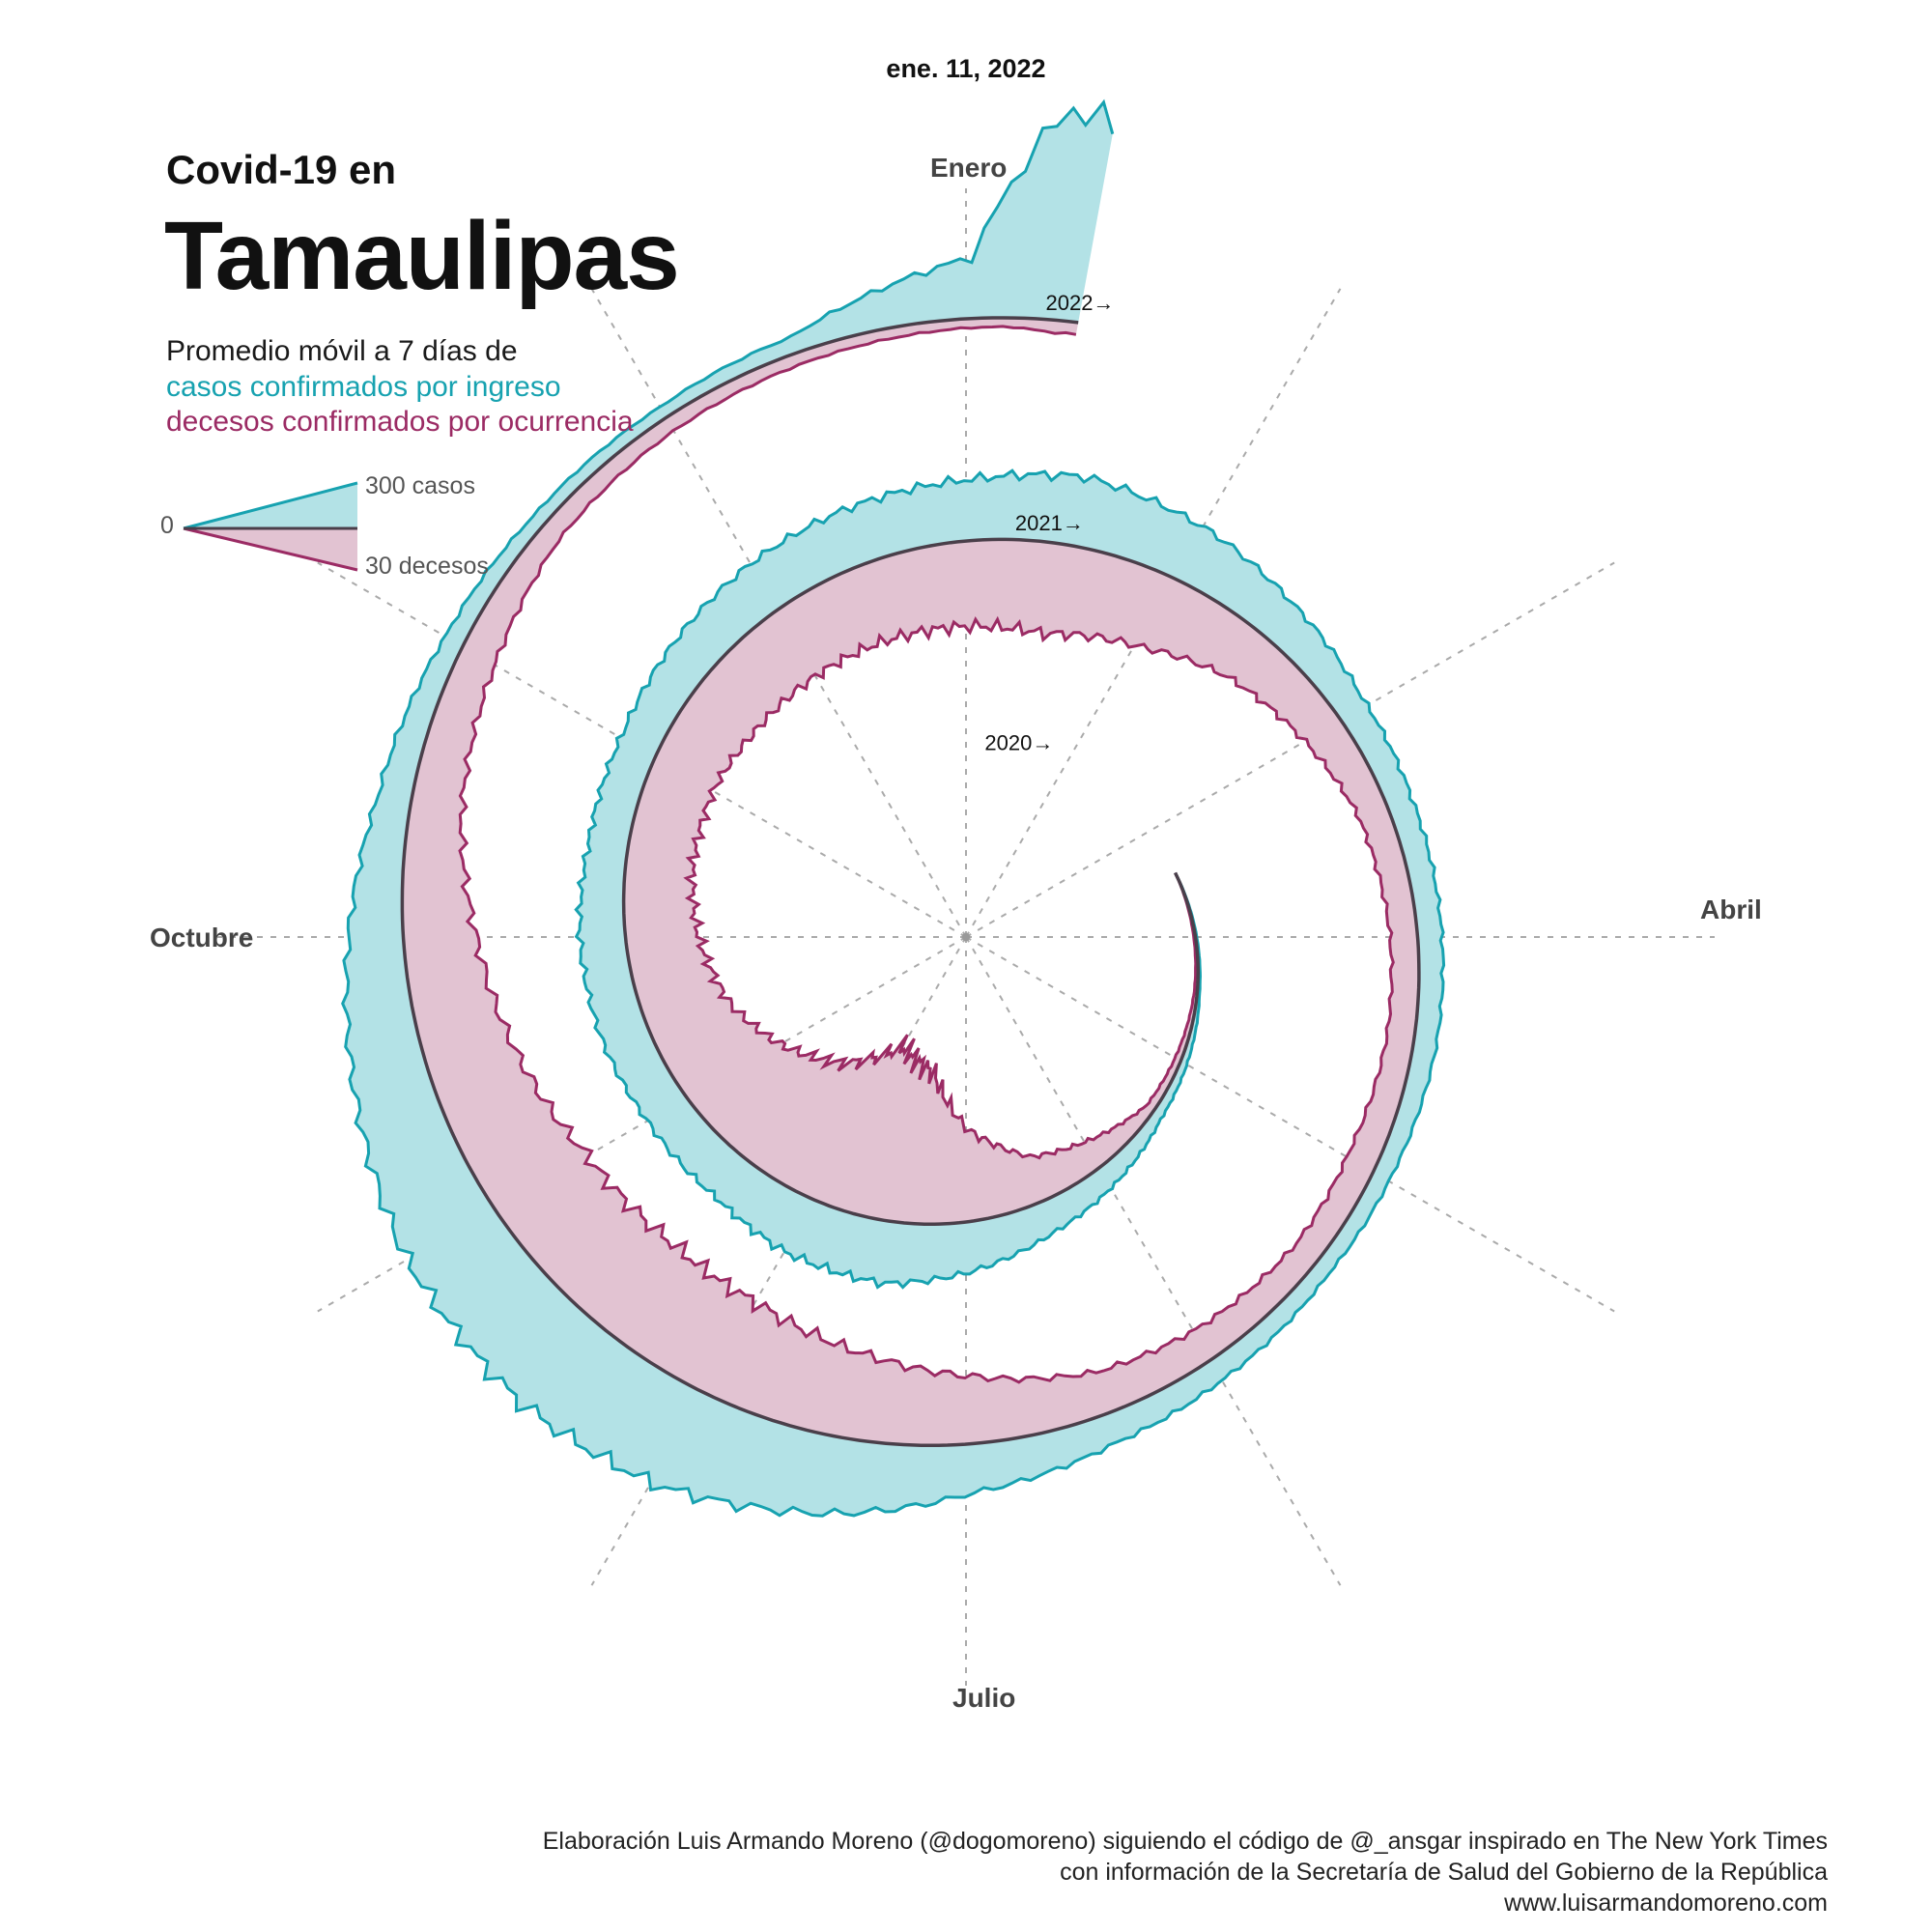  Describe the element at coordinates (1731, 909) in the screenshot. I see `month-label-abril: Abril` at that location.